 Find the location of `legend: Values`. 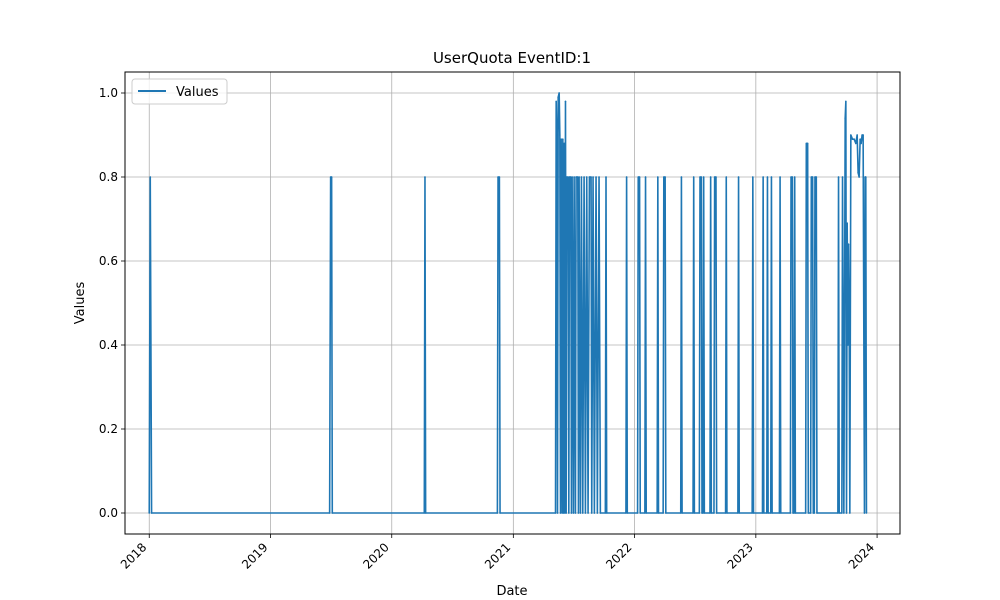

legend: Values is located at coordinates (179, 91).